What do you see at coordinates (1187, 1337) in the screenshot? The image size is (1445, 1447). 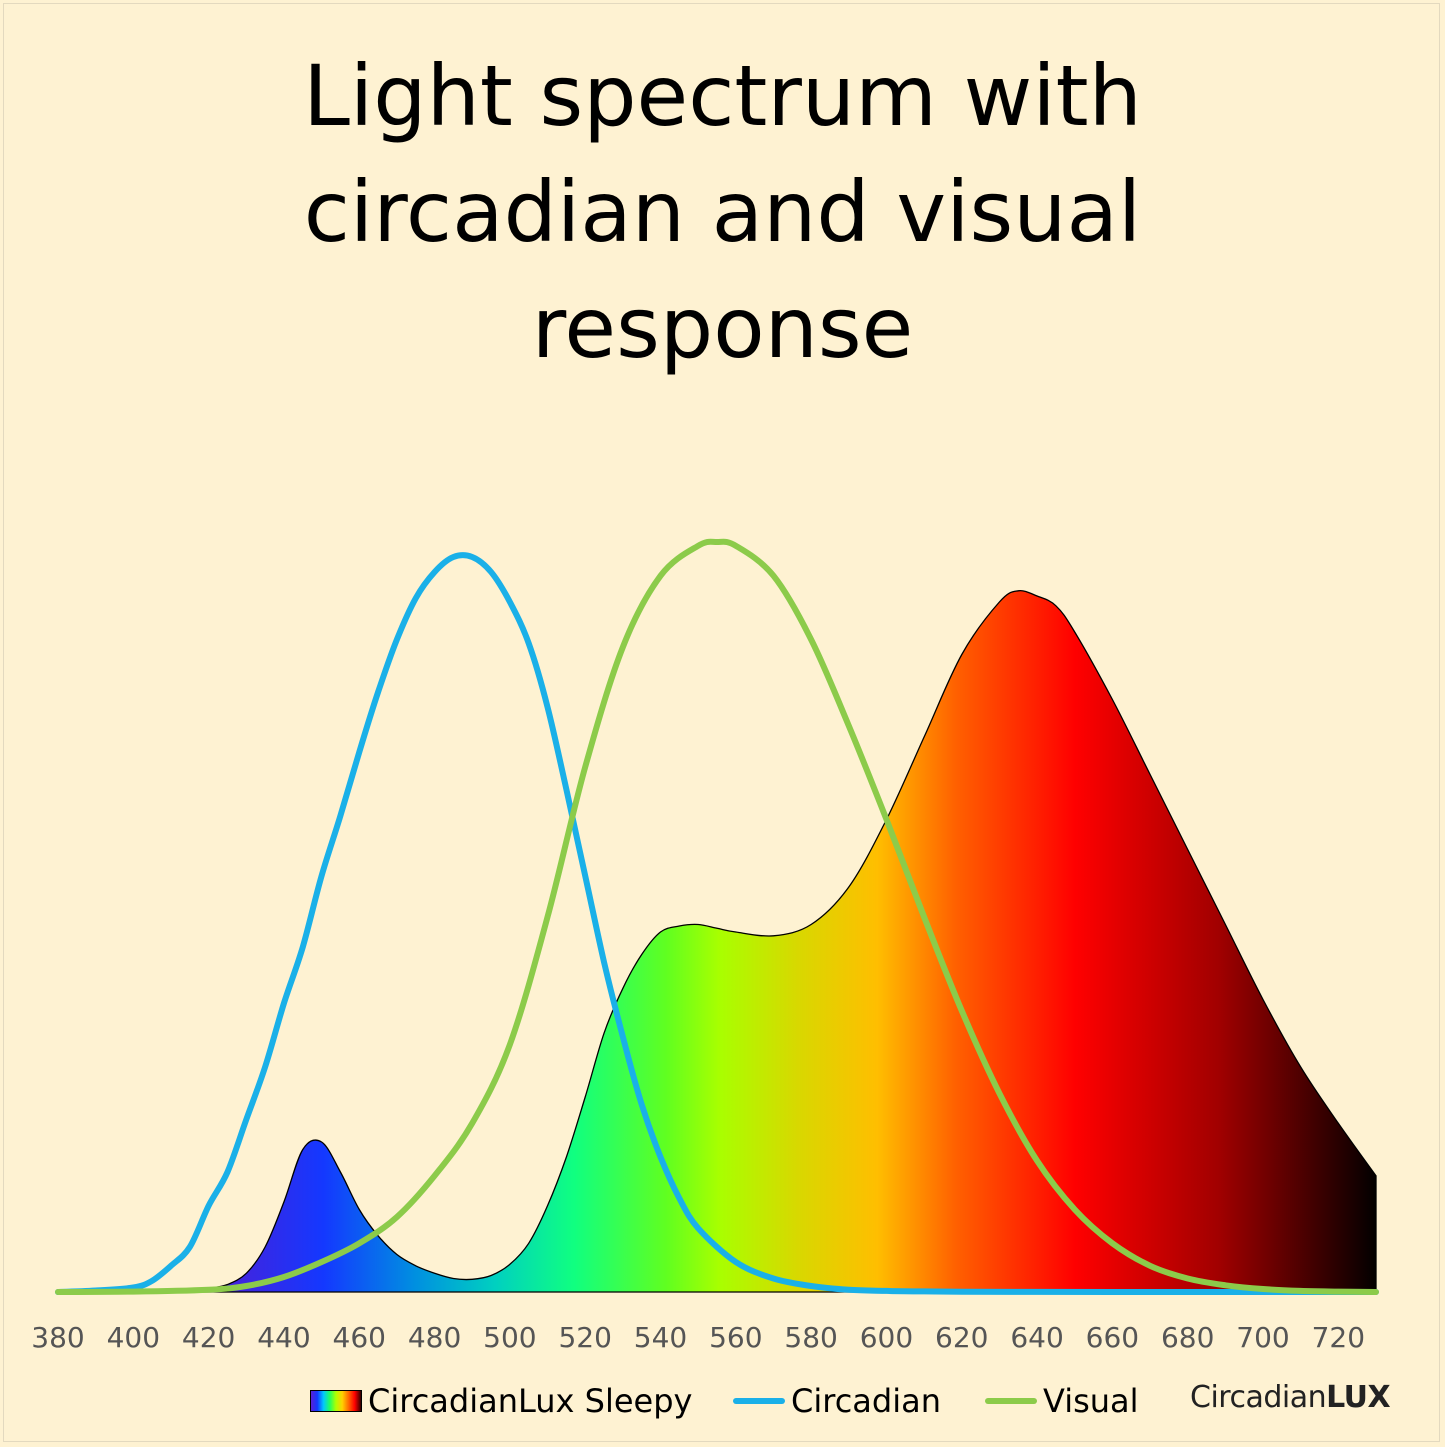 I see `x-tick-label: 680` at bounding box center [1187, 1337].